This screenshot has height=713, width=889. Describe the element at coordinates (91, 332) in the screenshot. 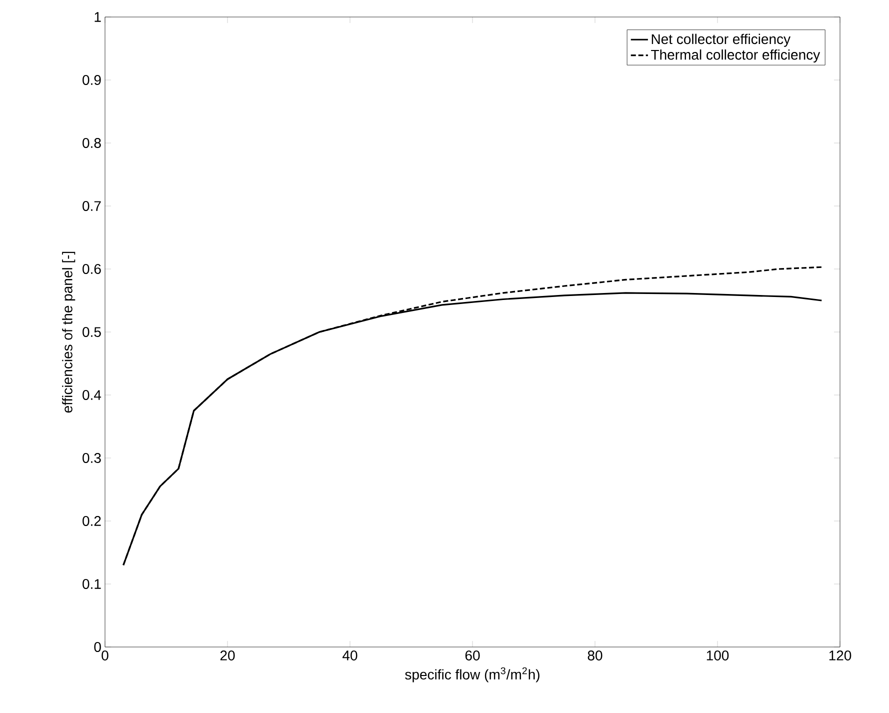

I see `y-tick-label: 0.5` at that location.